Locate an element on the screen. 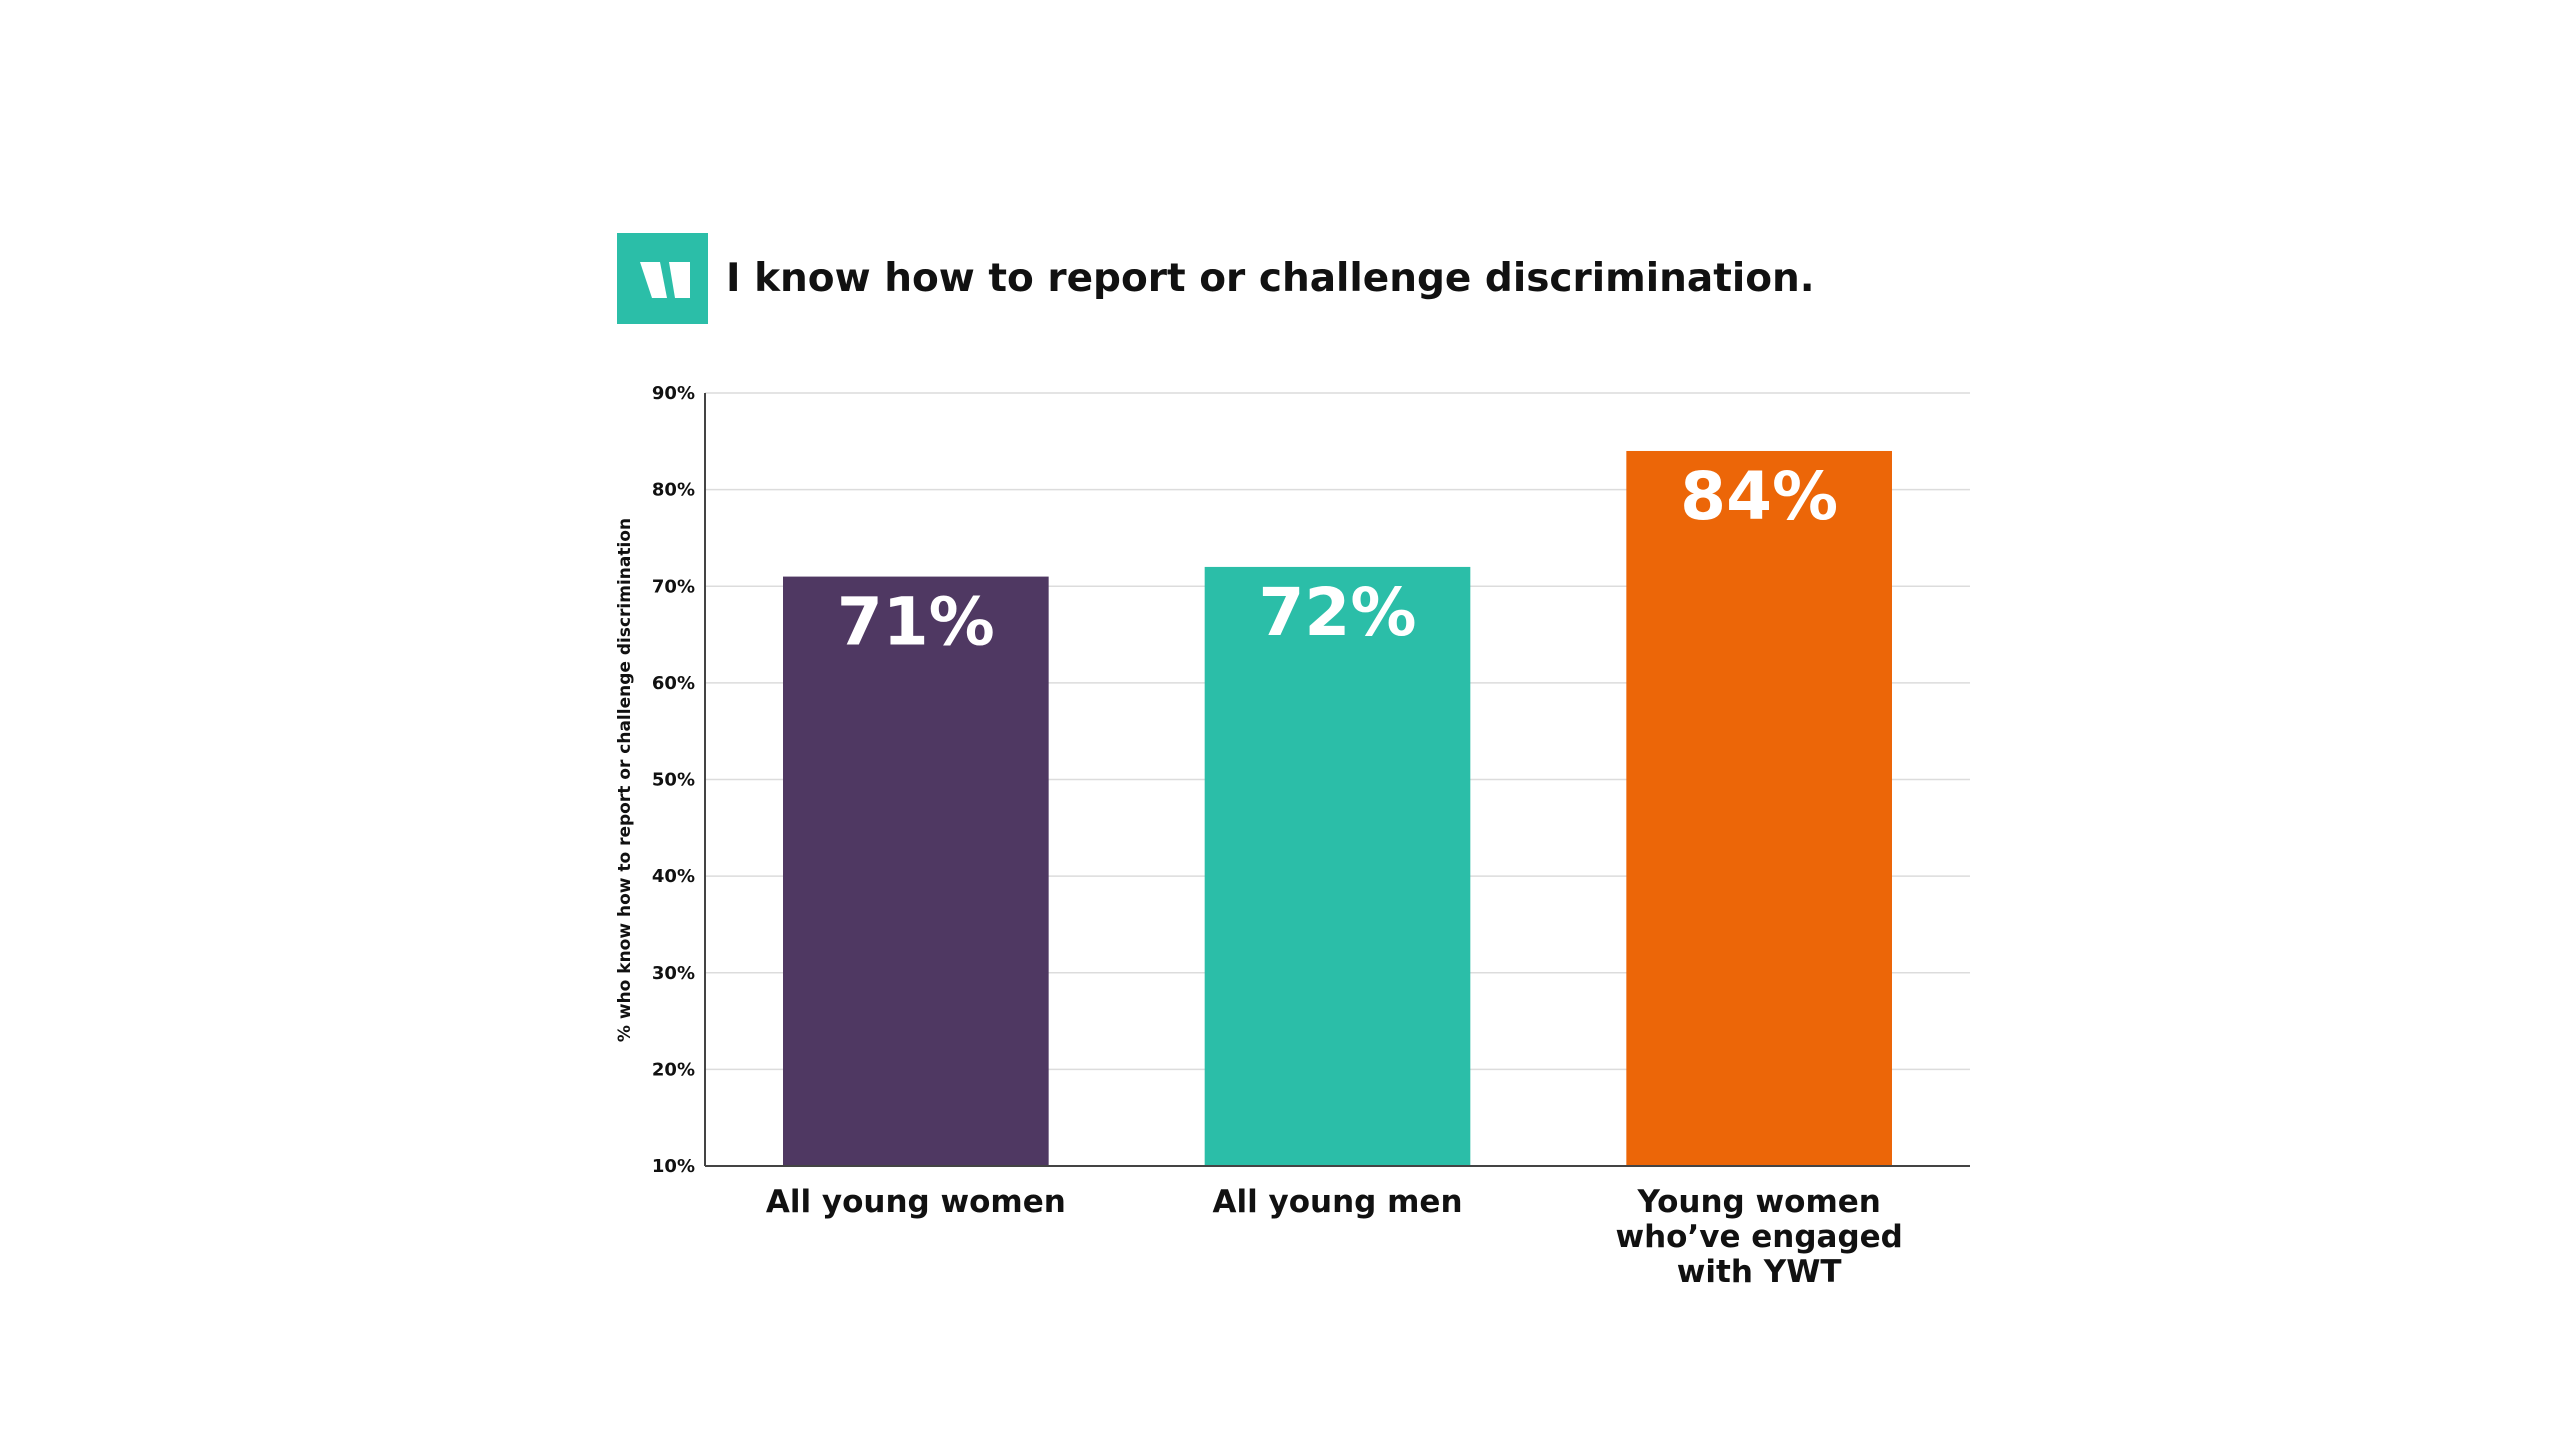 The image size is (2560, 1444). y-tick-label: 80% is located at coordinates (673, 490).